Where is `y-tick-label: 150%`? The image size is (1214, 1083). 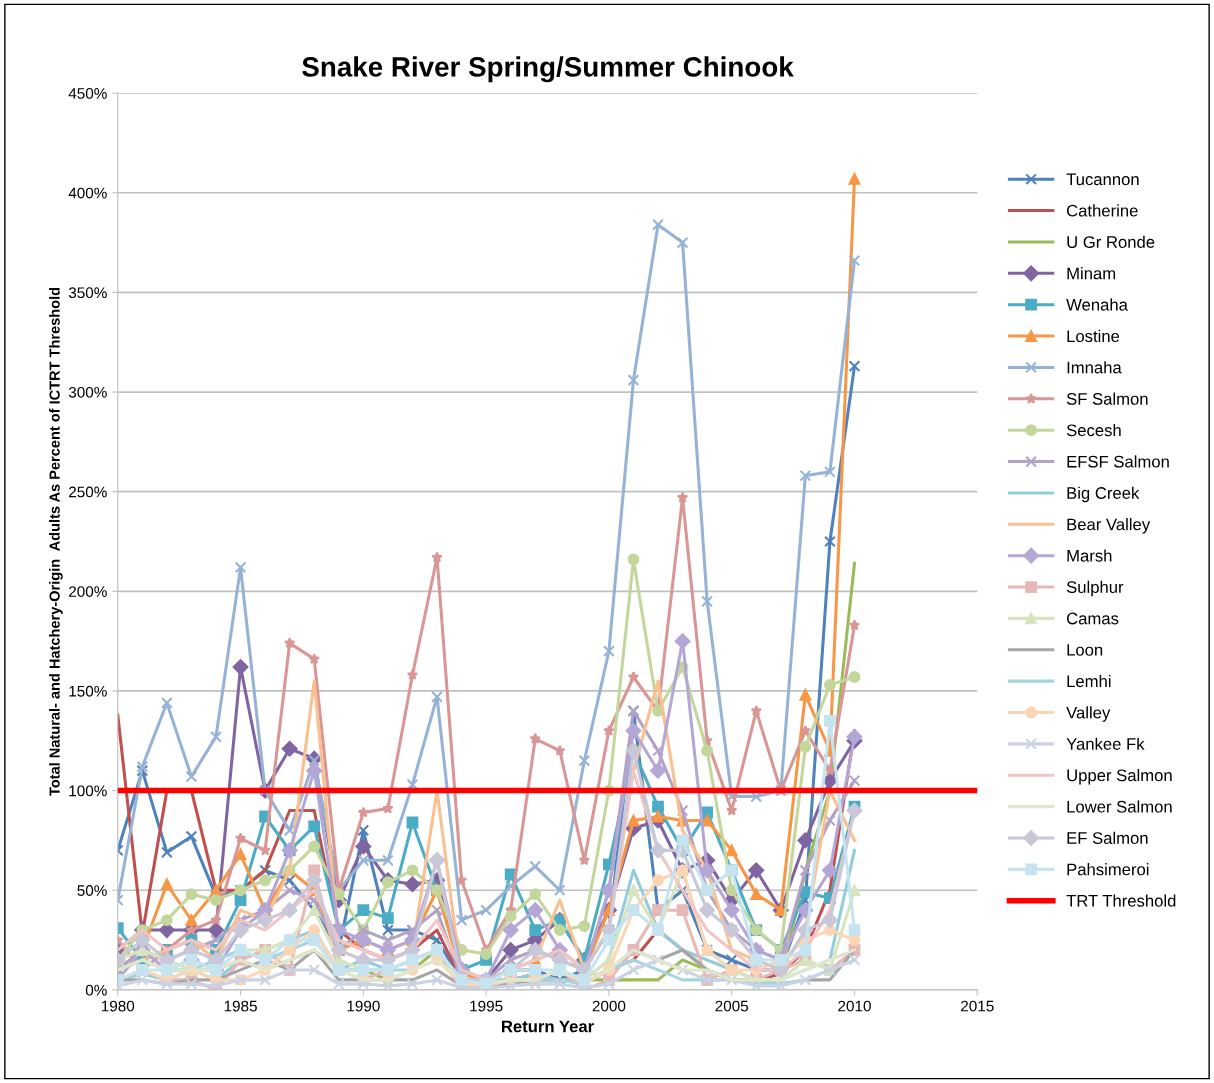 y-tick-label: 150% is located at coordinates (88, 691).